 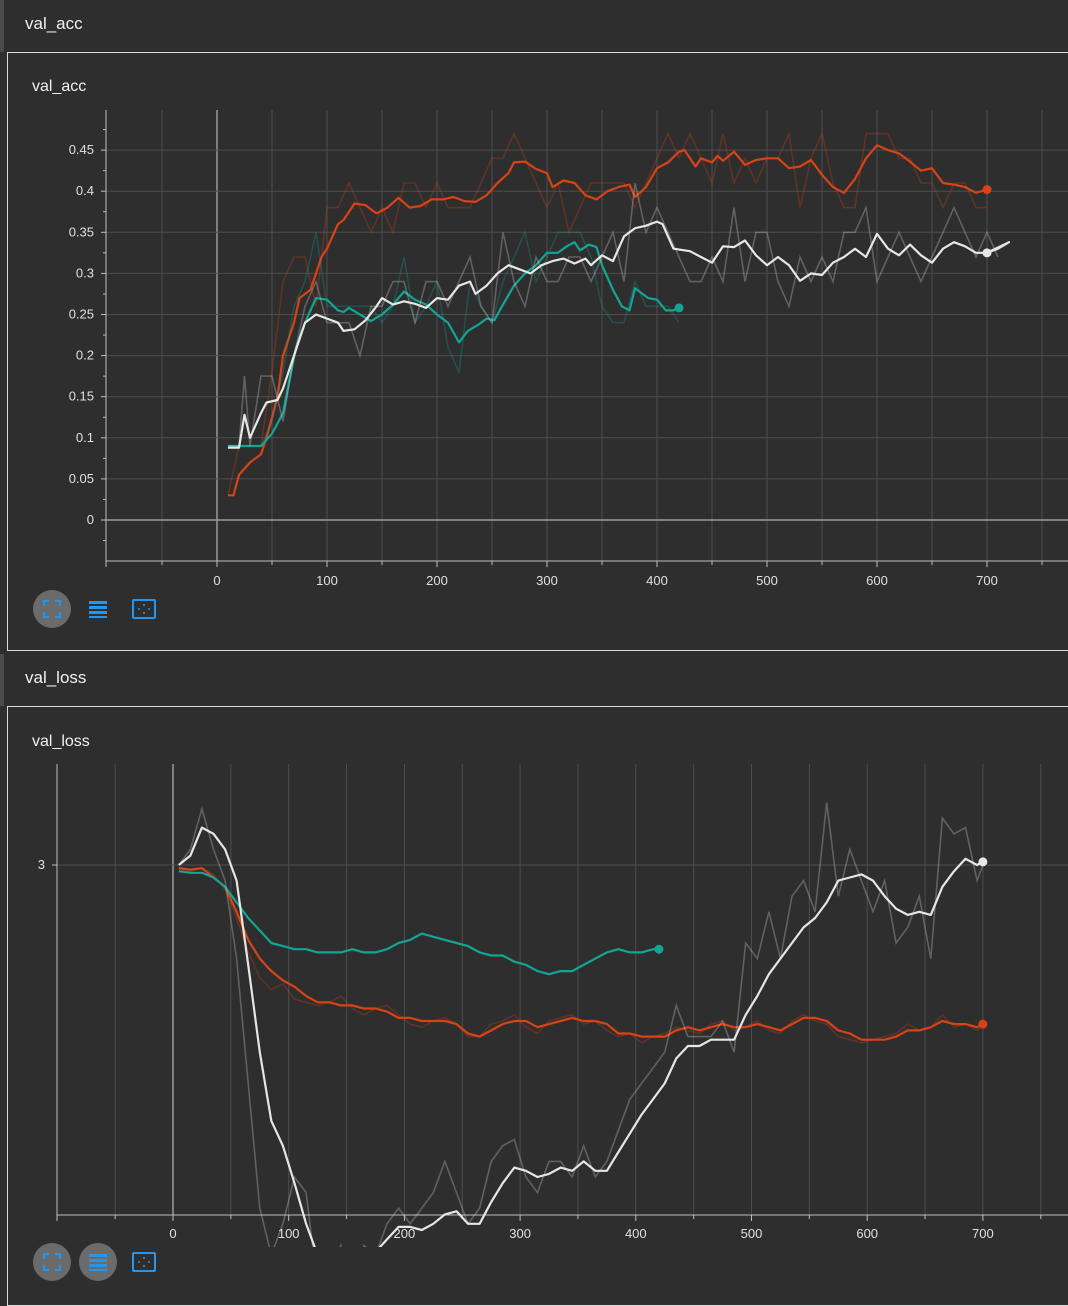 What do you see at coordinates (41, 864) in the screenshot?
I see `y-tick-label: 3` at bounding box center [41, 864].